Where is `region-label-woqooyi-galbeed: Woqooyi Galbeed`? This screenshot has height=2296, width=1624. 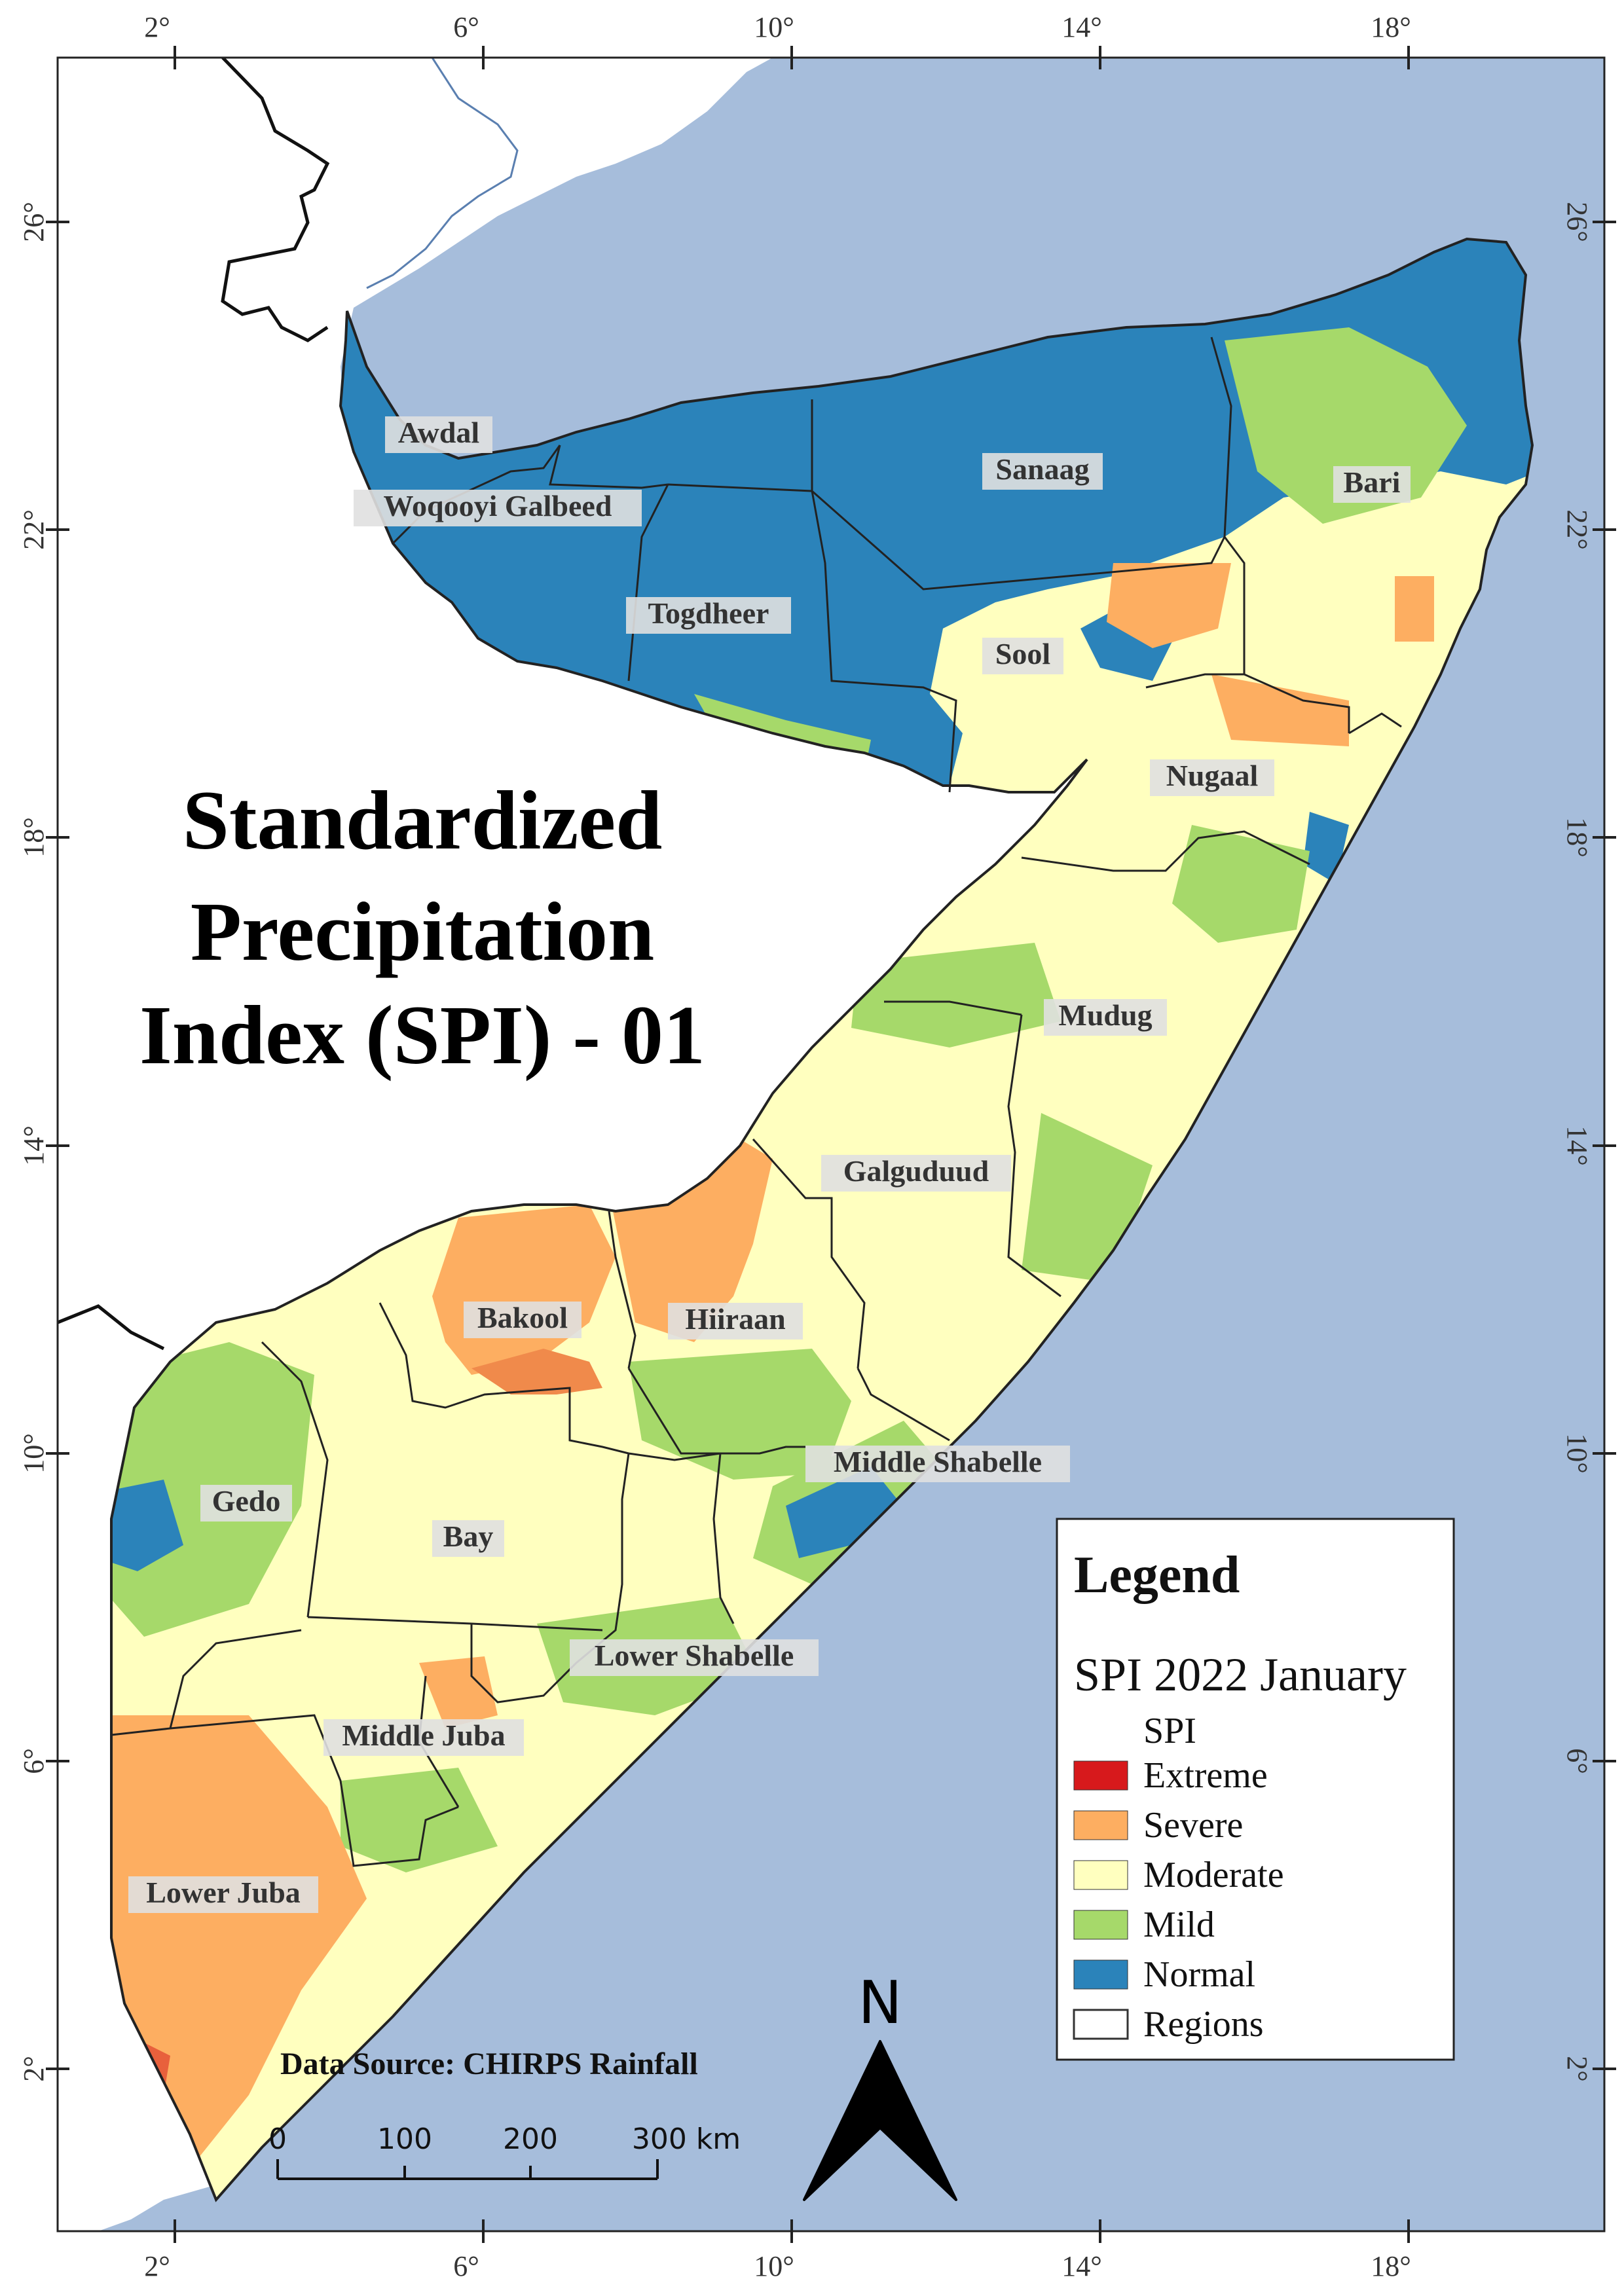 region-label-woqooyi-galbeed: Woqooyi Galbeed is located at coordinates (498, 505).